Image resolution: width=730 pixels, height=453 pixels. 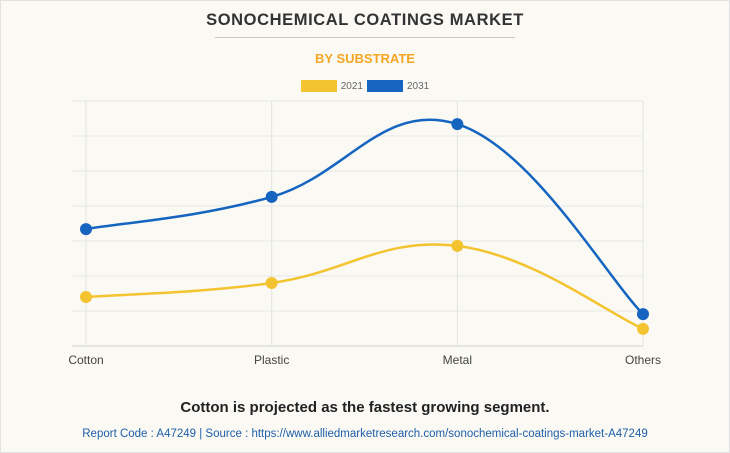 What do you see at coordinates (85, 360) in the screenshot?
I see `x-tick-label: Cotton` at bounding box center [85, 360].